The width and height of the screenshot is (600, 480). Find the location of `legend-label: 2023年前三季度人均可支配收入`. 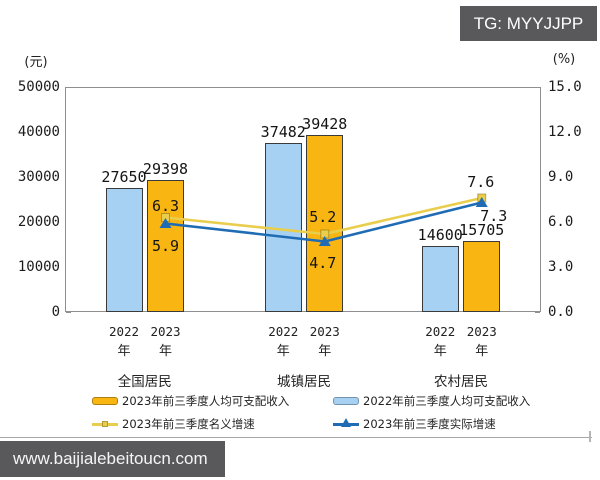

legend-label: 2023年前三季度人均可支配收入 is located at coordinates (206, 401).